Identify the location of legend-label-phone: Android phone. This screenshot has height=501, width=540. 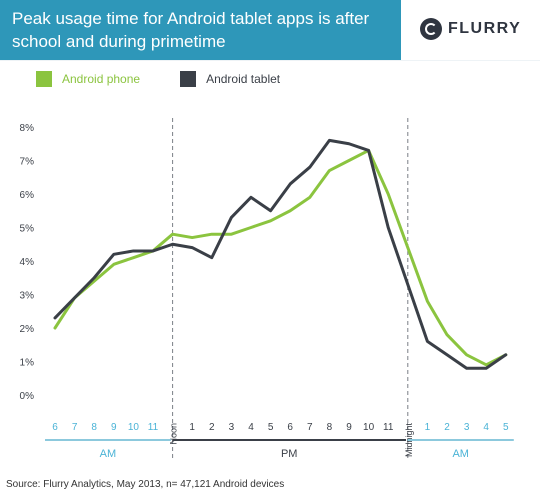
(101, 79).